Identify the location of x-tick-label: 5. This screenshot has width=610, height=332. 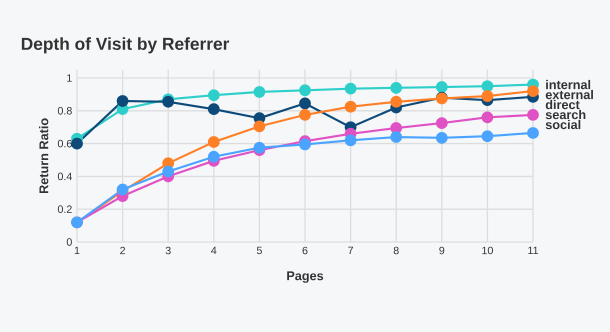
(259, 250).